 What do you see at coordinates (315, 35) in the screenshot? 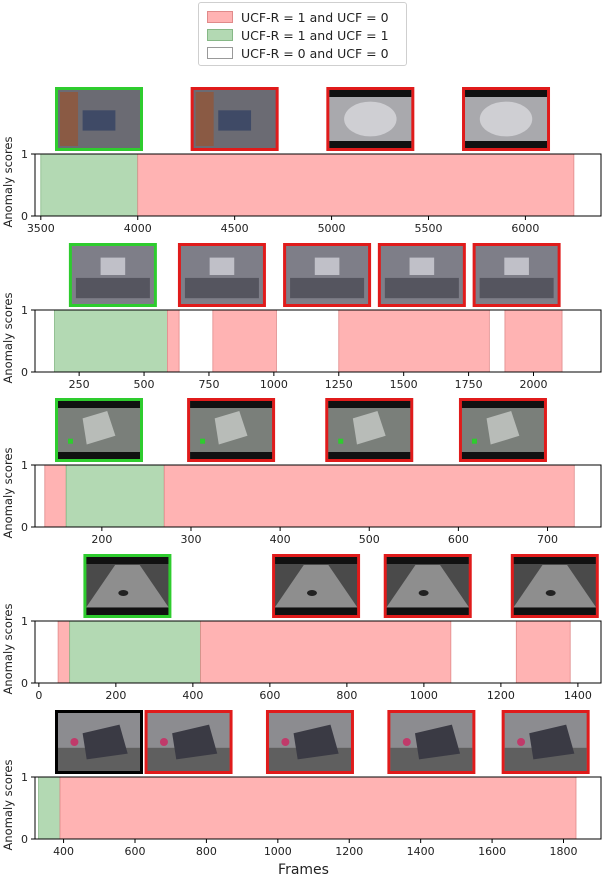
I see `legend-label: UCF-R = 1 and UCF = 1` at bounding box center [315, 35].